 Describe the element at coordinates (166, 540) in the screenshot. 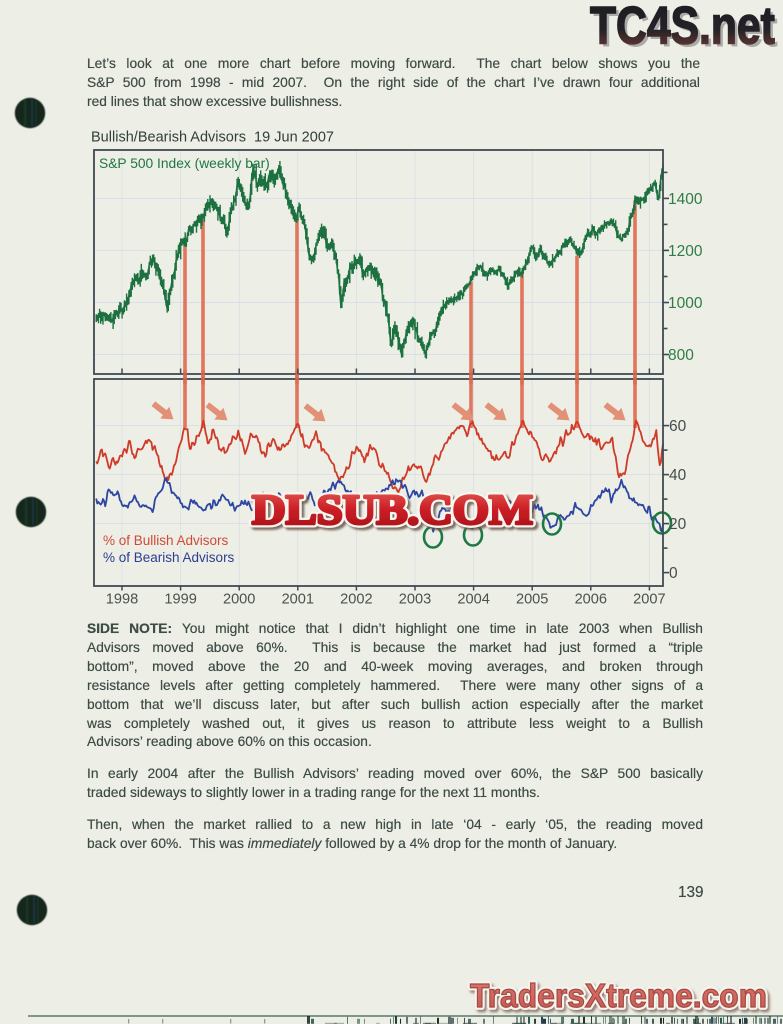

I see `svg-text: % of Bullish Advisors` at that location.